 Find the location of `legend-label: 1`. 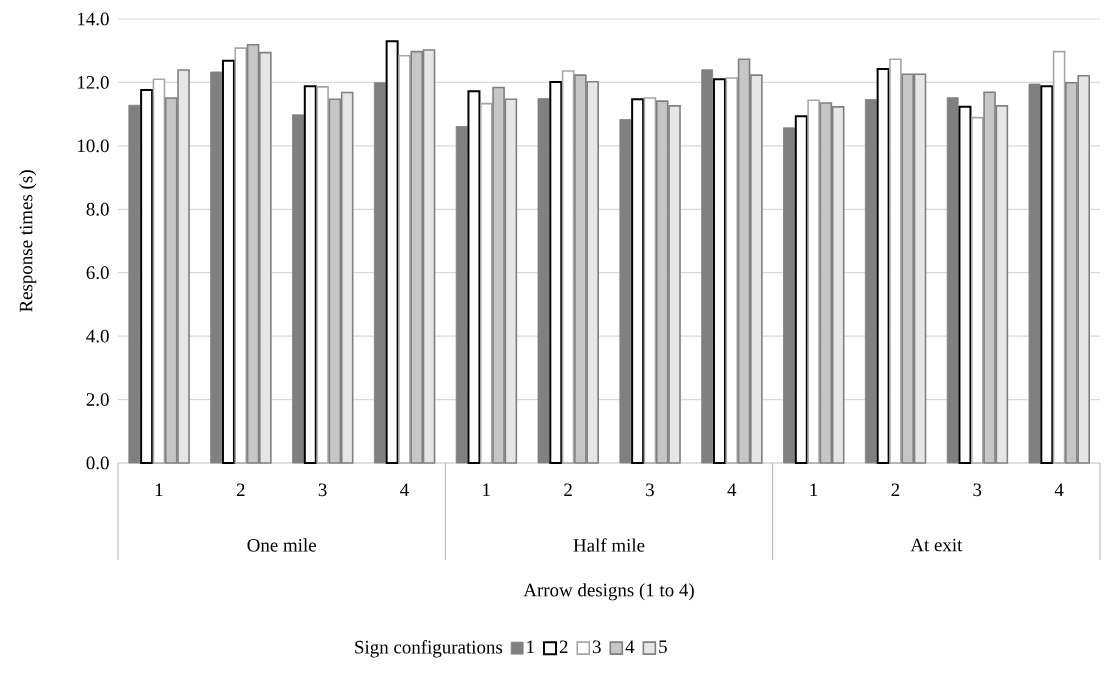

legend-label: 1 is located at coordinates (530, 646).